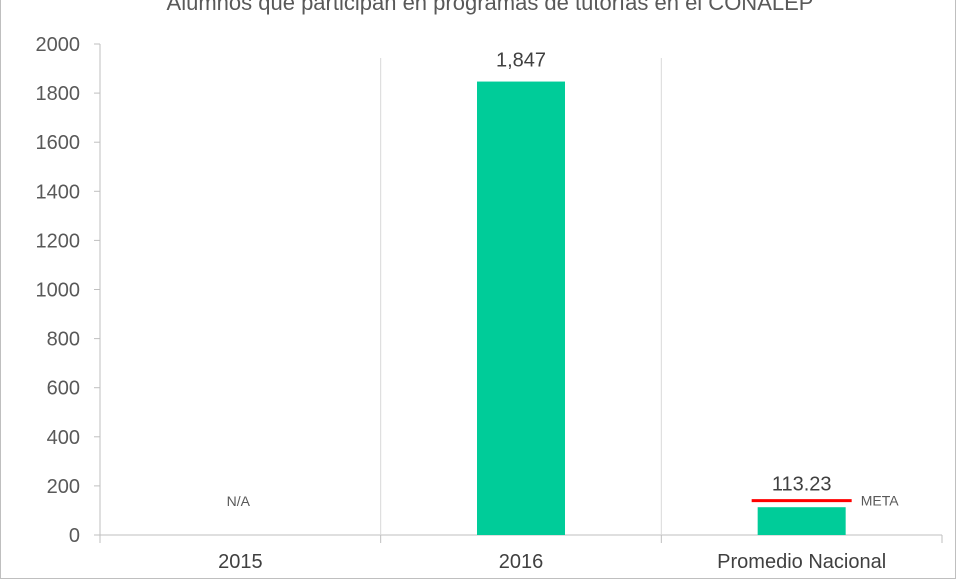  What do you see at coordinates (63, 438) in the screenshot?
I see `y-tick-label: 400` at bounding box center [63, 438].